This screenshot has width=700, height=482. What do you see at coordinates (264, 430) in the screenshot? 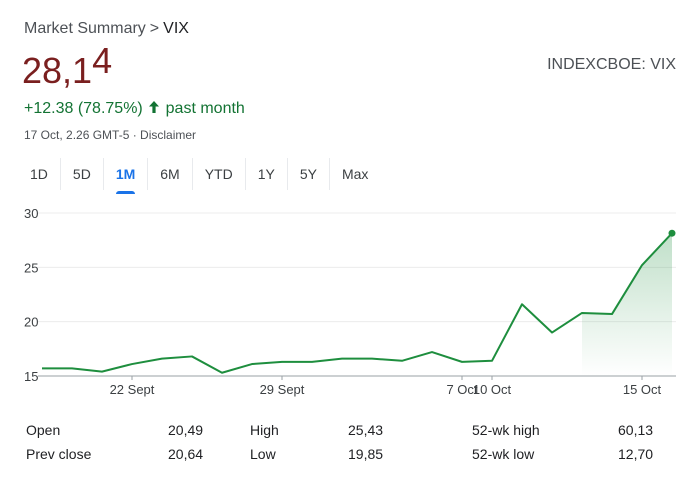
I see `high-label: High` at bounding box center [264, 430].